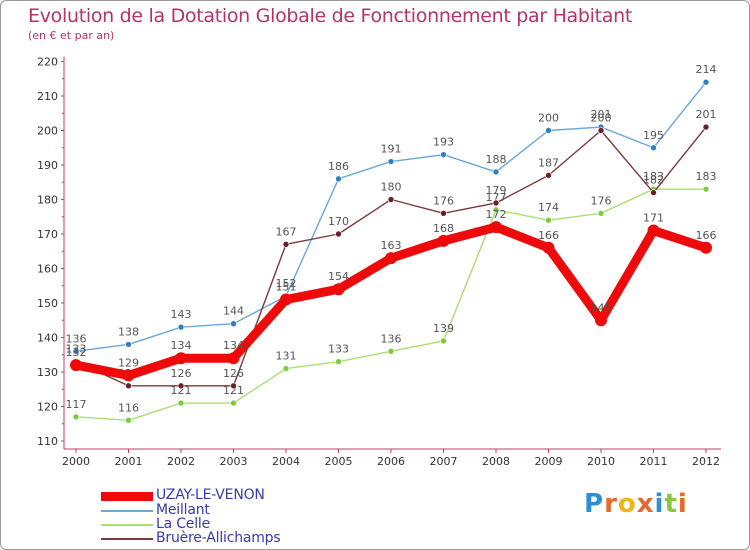 This screenshot has width=750, height=550. Describe the element at coordinates (548, 207) in the screenshot. I see `data-label-la-celle: 174` at that location.